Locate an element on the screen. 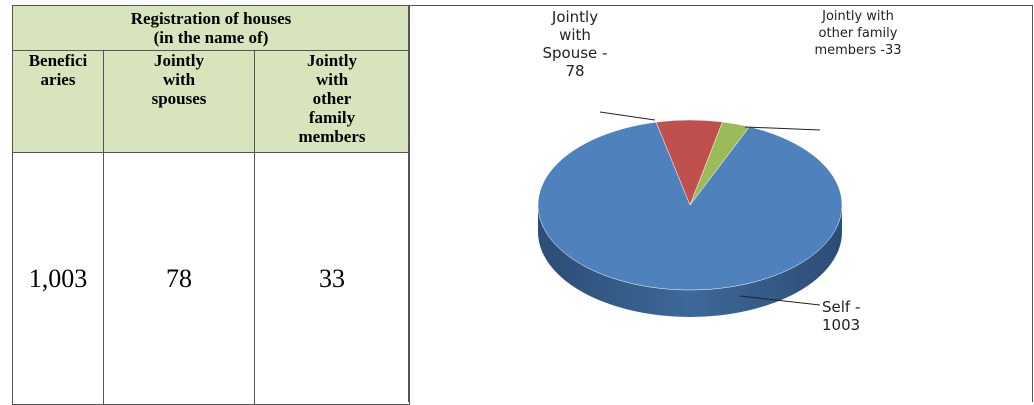 The image size is (1034, 405). title-line: (in the name of) is located at coordinates (211, 37).